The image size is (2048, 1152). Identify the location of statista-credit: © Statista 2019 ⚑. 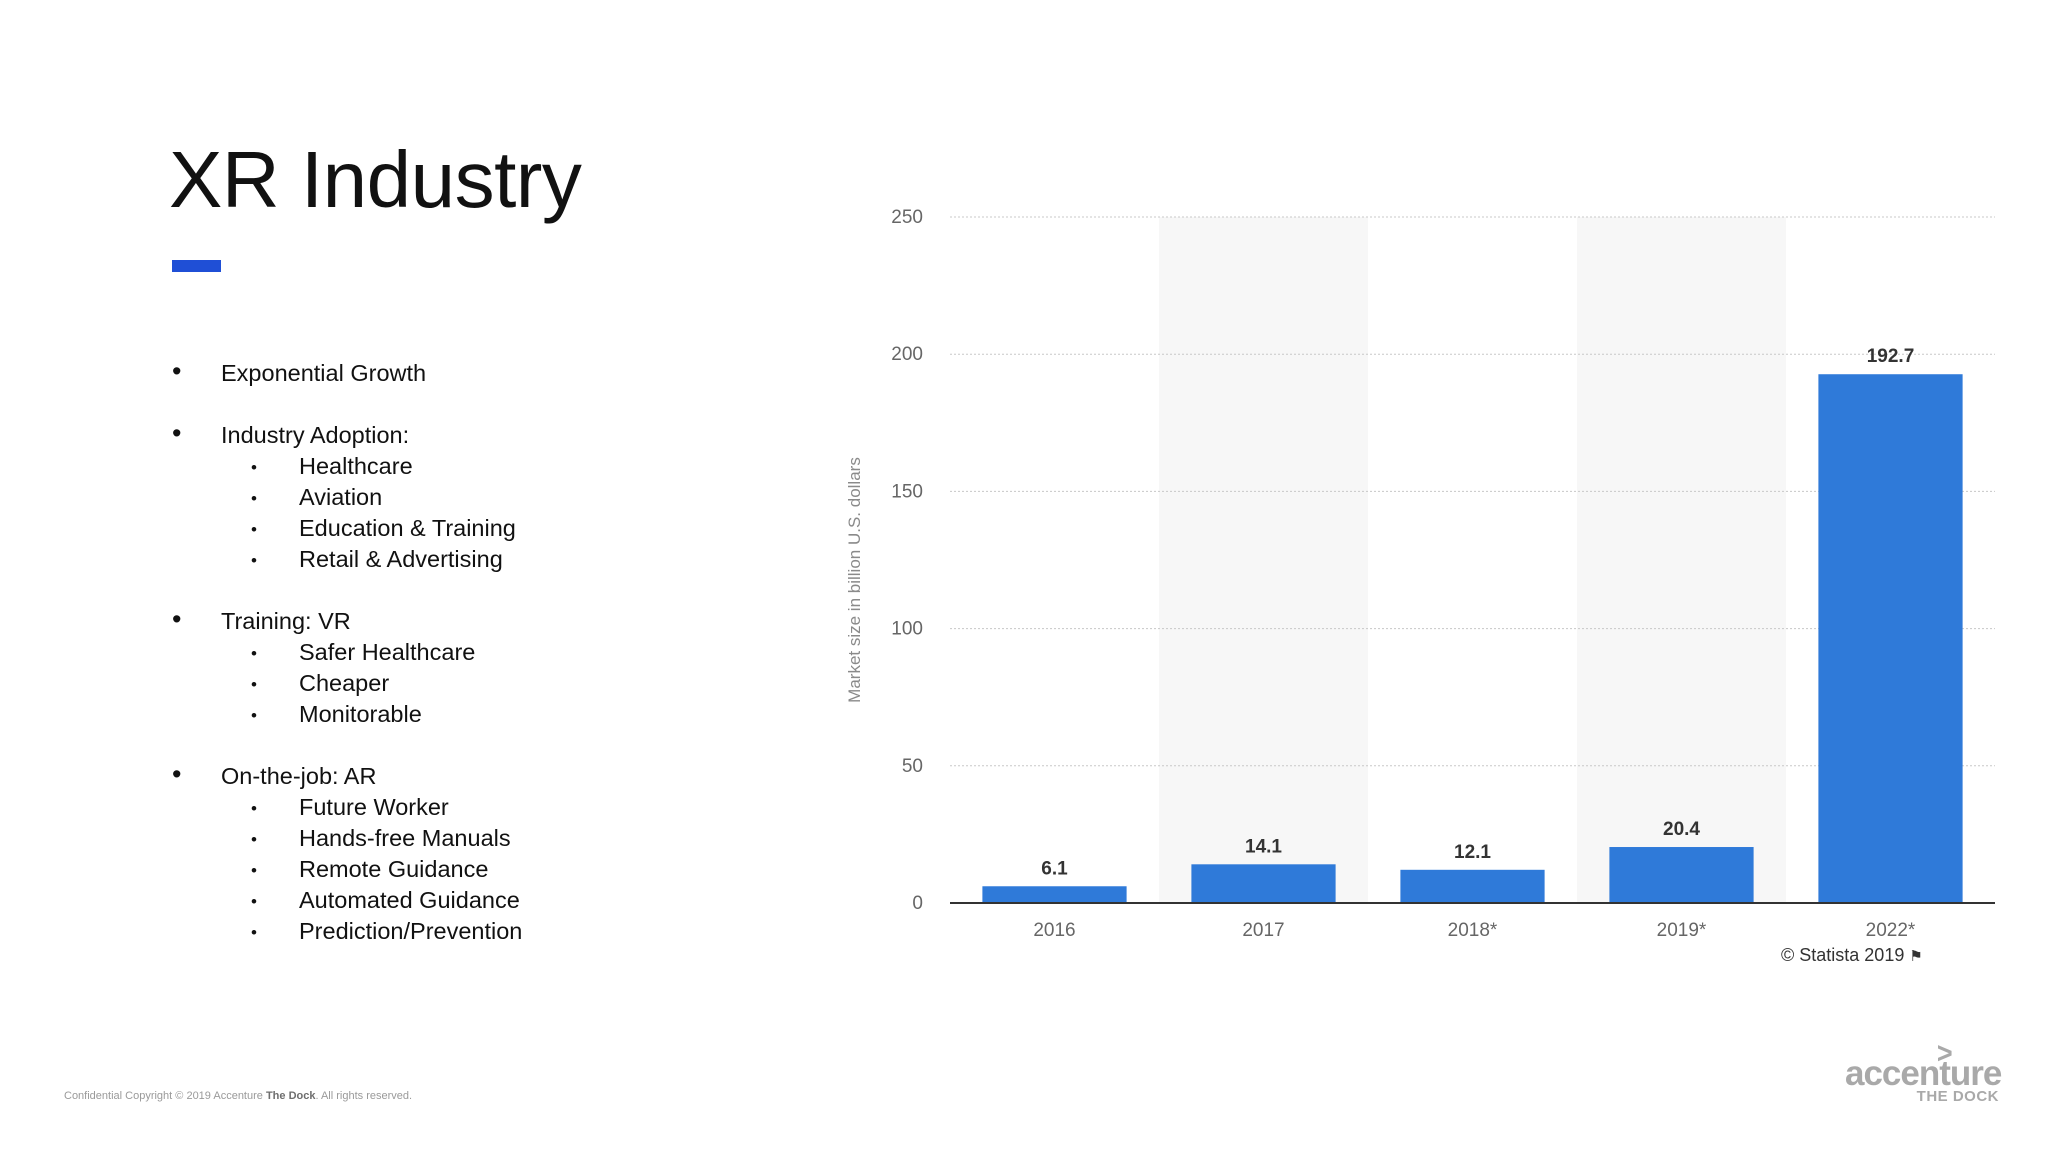
(1852, 955).